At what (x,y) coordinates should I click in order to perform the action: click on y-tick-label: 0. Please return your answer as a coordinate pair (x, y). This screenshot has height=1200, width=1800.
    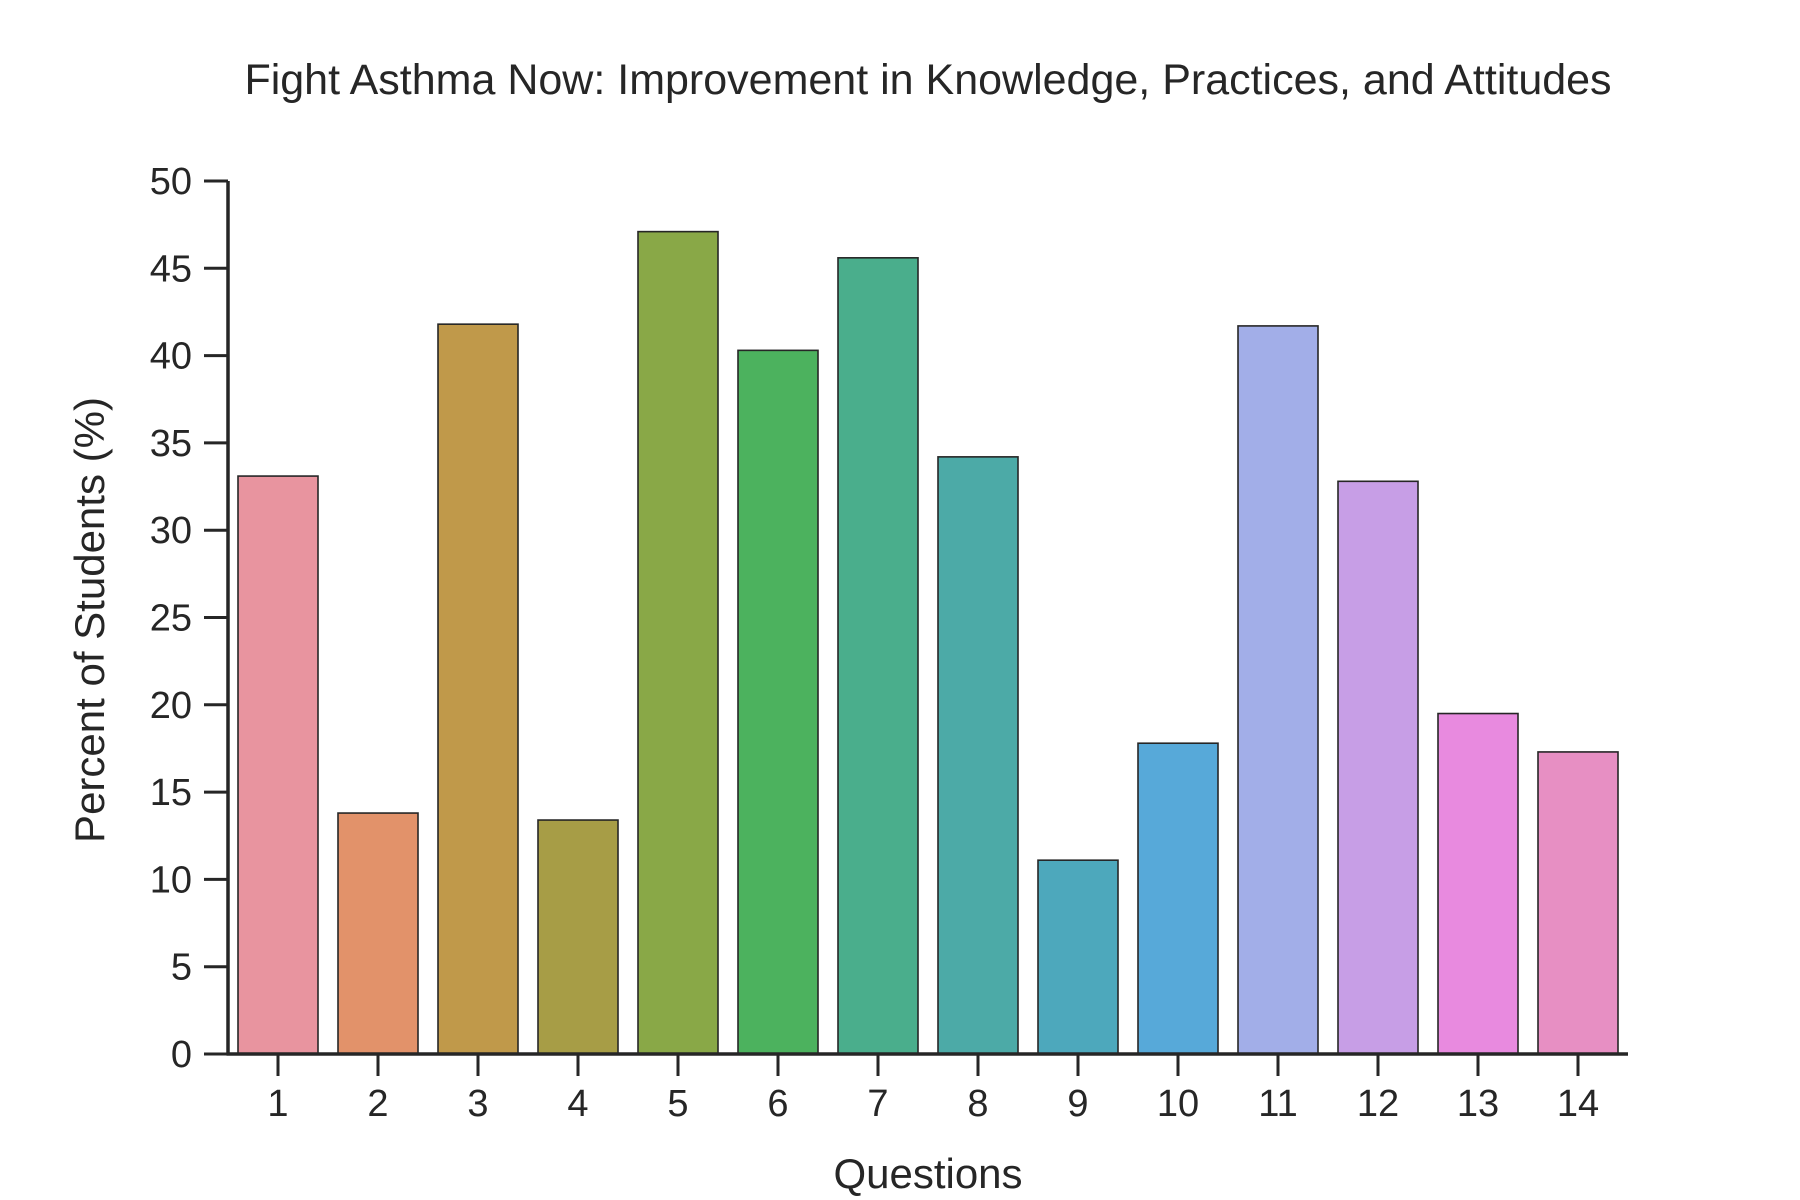
    Looking at the image, I should click on (181, 1055).